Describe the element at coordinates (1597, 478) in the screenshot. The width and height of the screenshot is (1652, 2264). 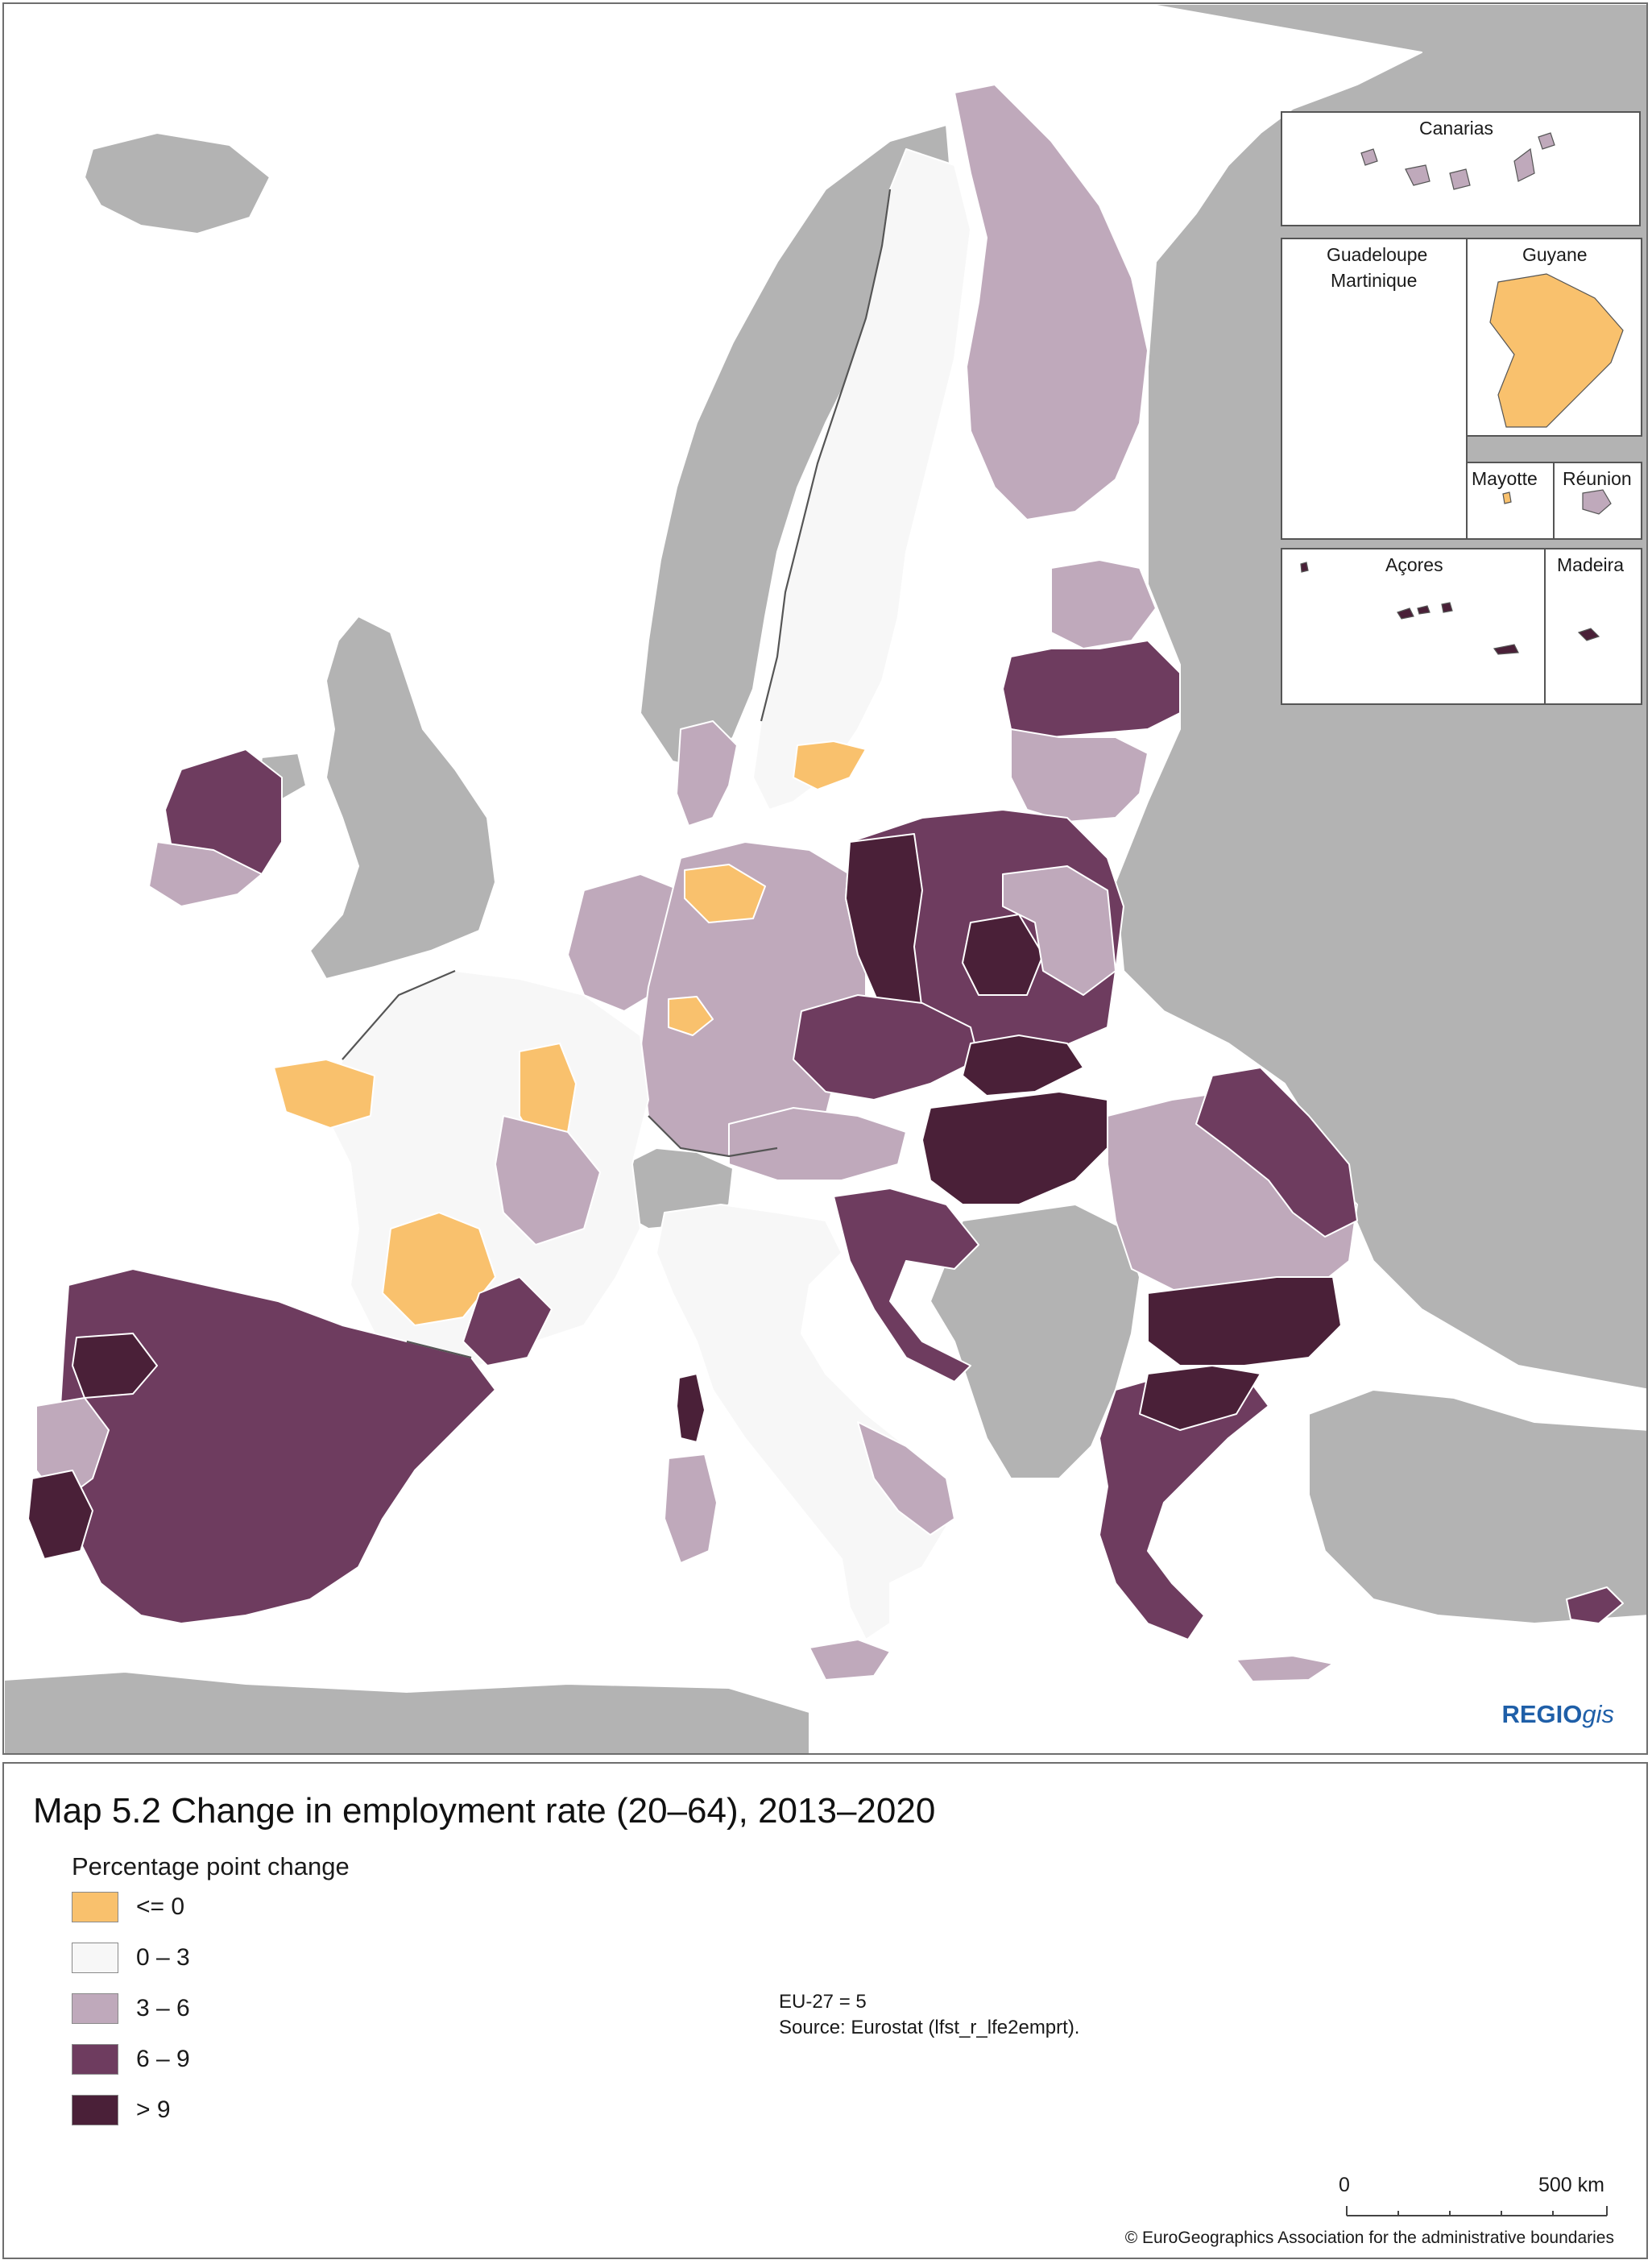
I see `inset-label-reunion: Réunion` at that location.